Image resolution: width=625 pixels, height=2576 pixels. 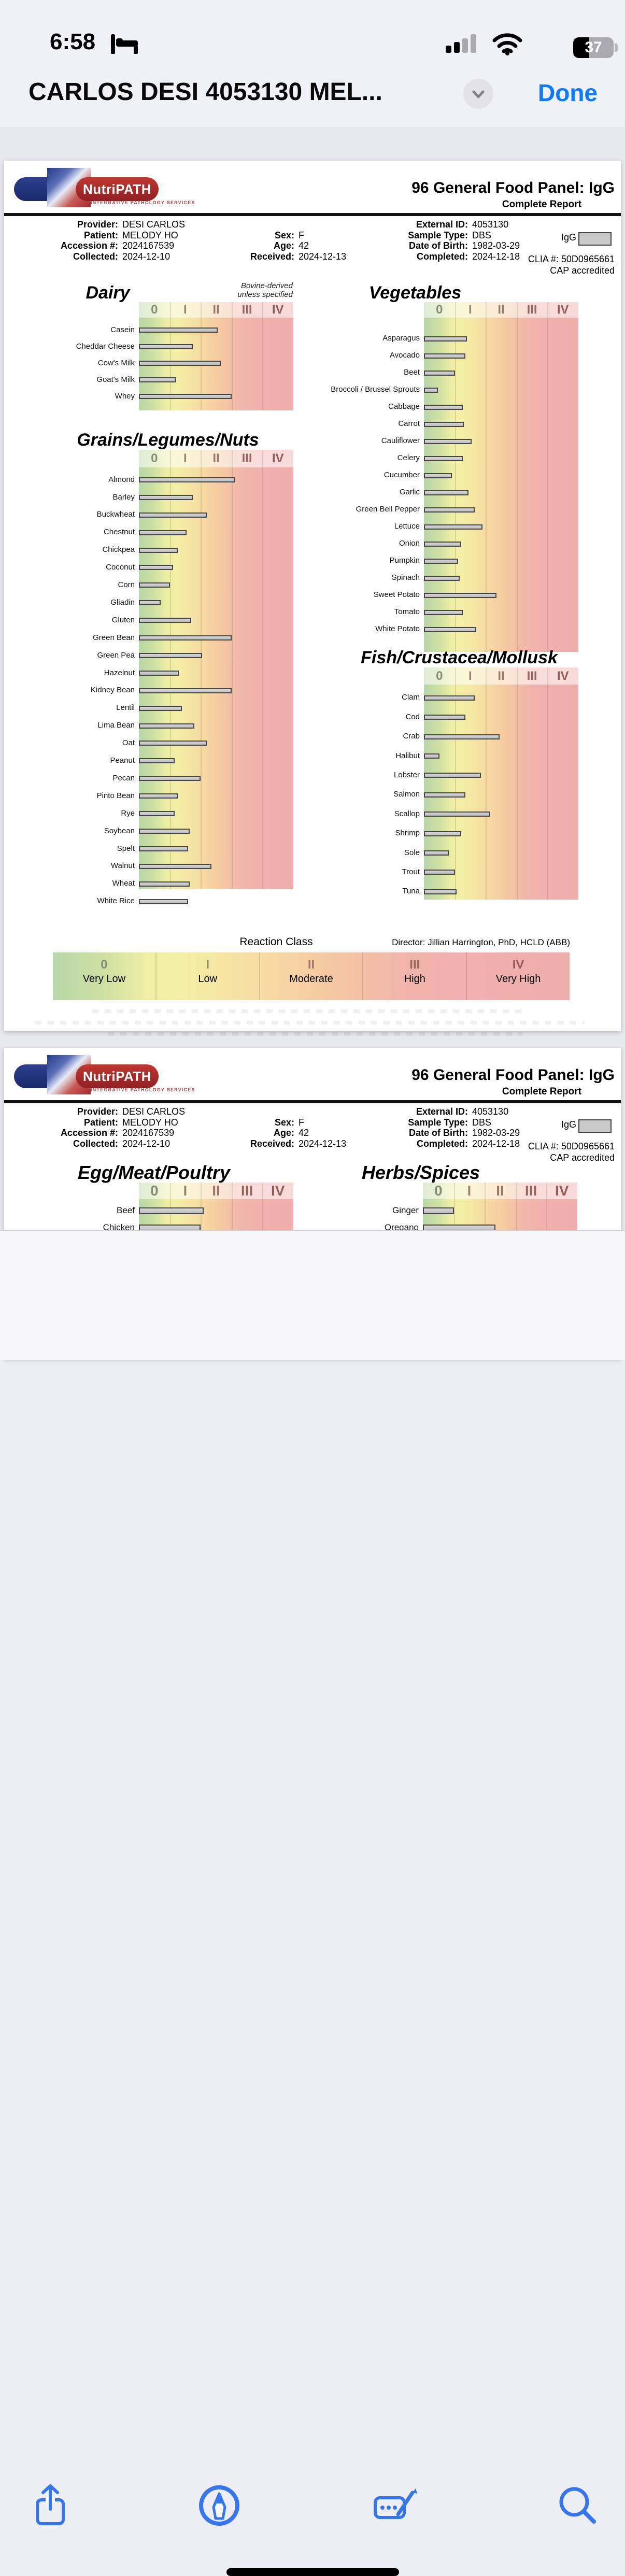 I want to click on markup-pen-icon, so click(x=219, y=2505).